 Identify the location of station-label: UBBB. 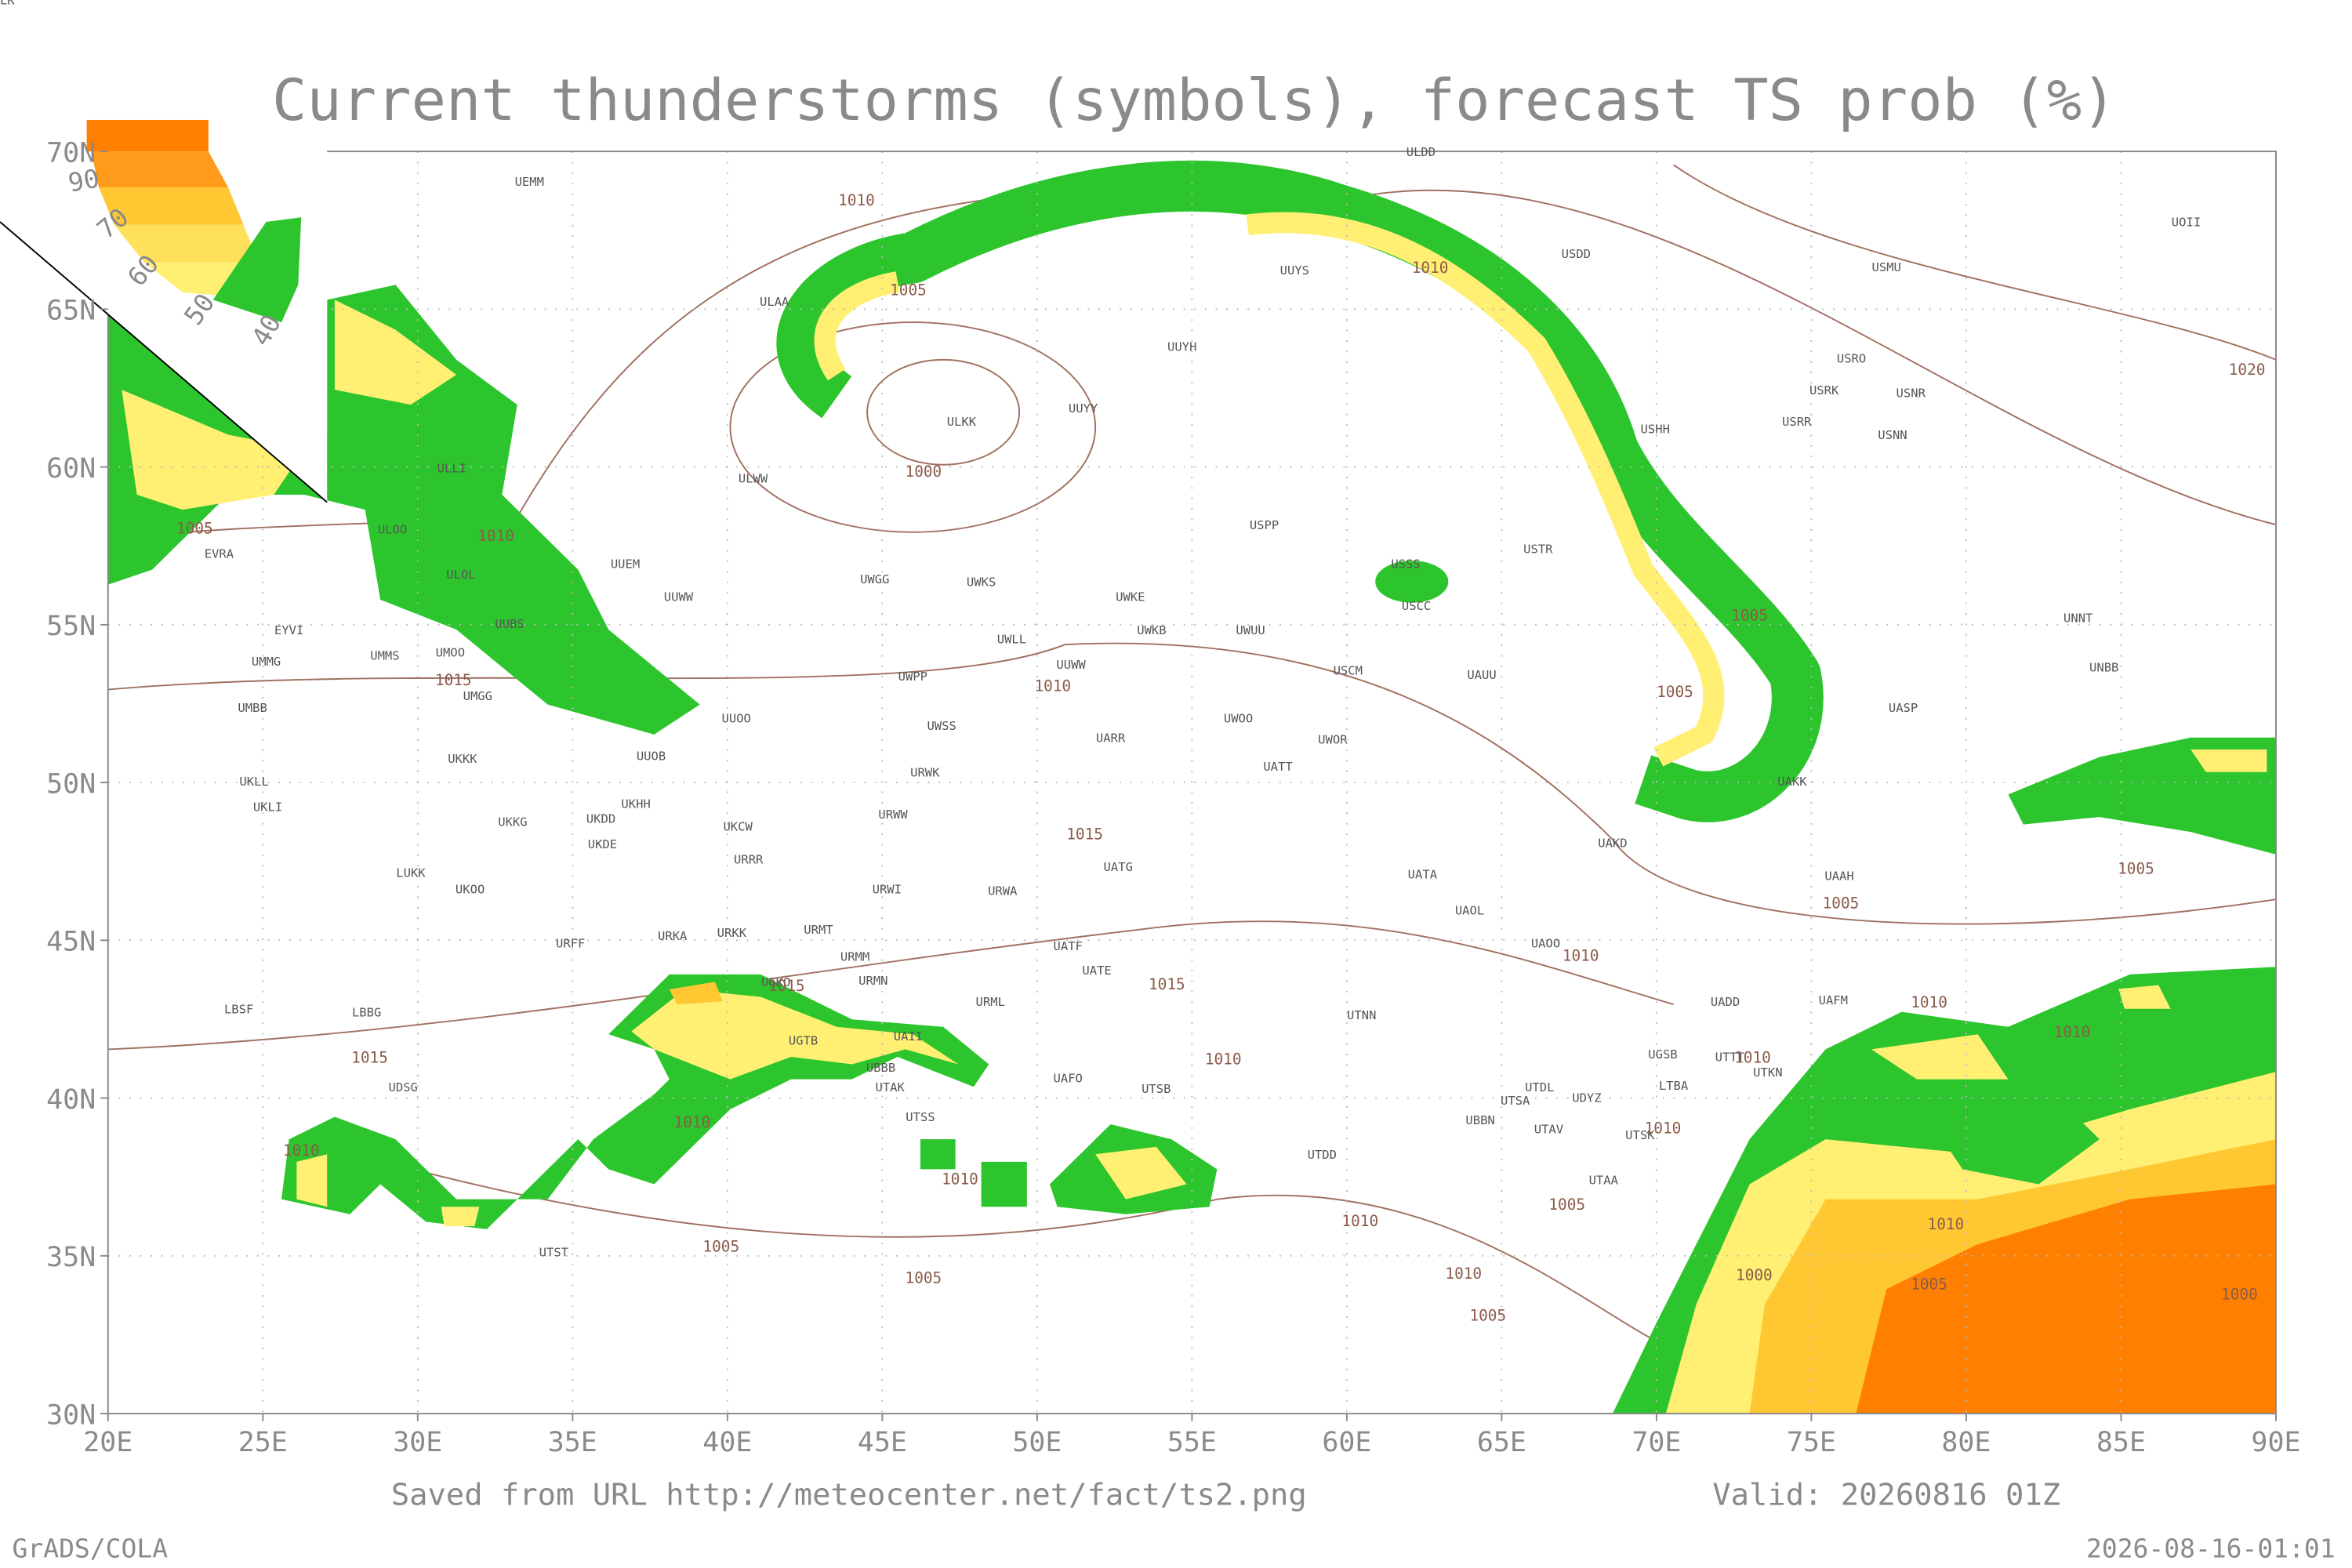
(881, 1068).